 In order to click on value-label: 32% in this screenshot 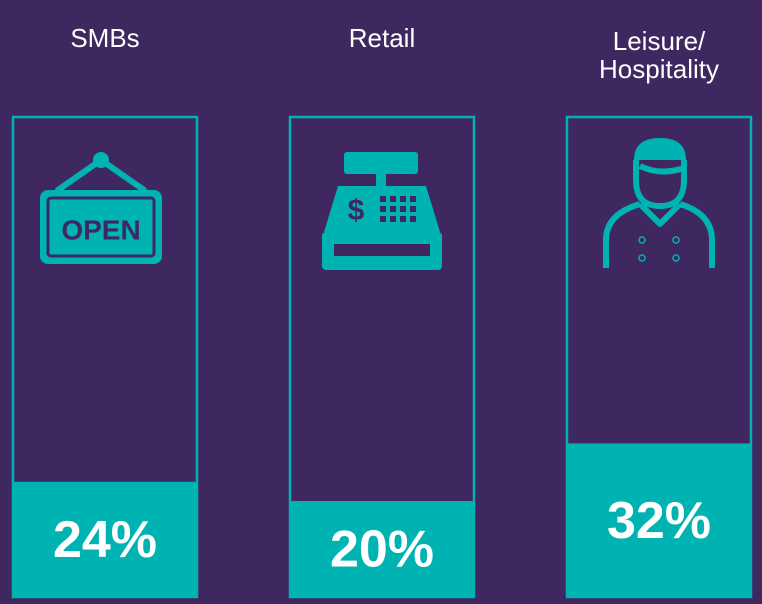, I will do `click(659, 521)`.